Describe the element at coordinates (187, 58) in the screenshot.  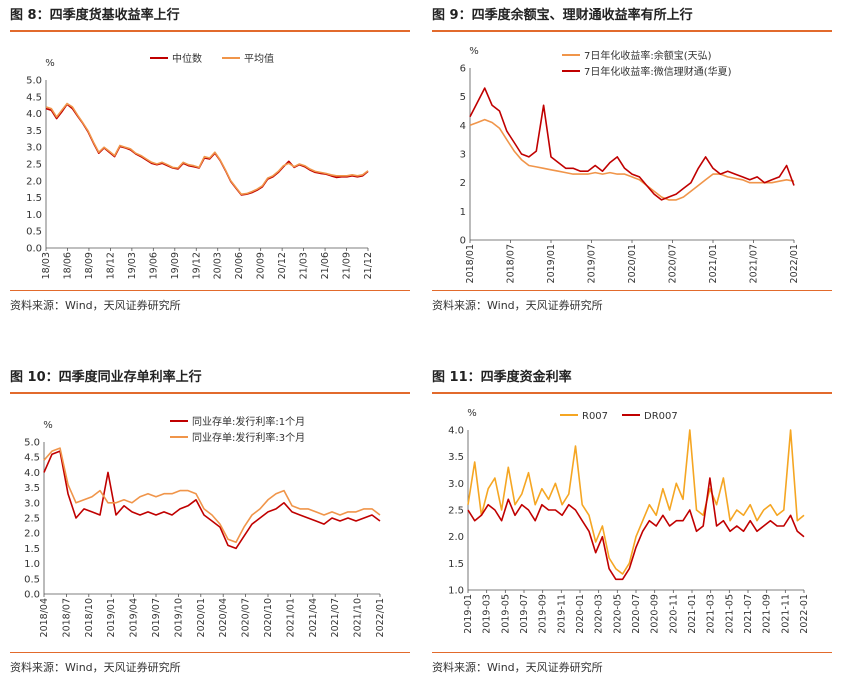
I see `legend-label: 中位数` at that location.